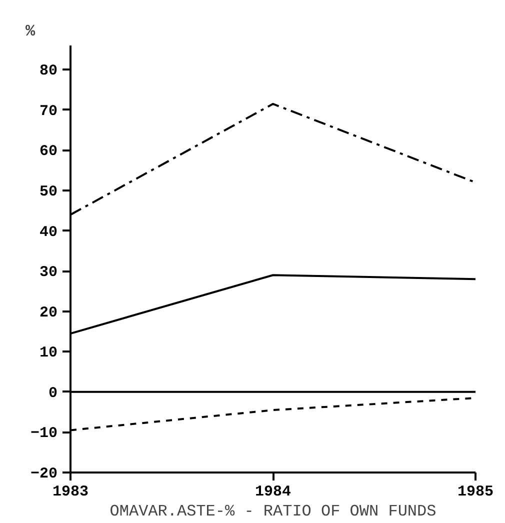 Image resolution: width=505 pixels, height=523 pixels. I want to click on y-tick-label: 10, so click(48, 353).